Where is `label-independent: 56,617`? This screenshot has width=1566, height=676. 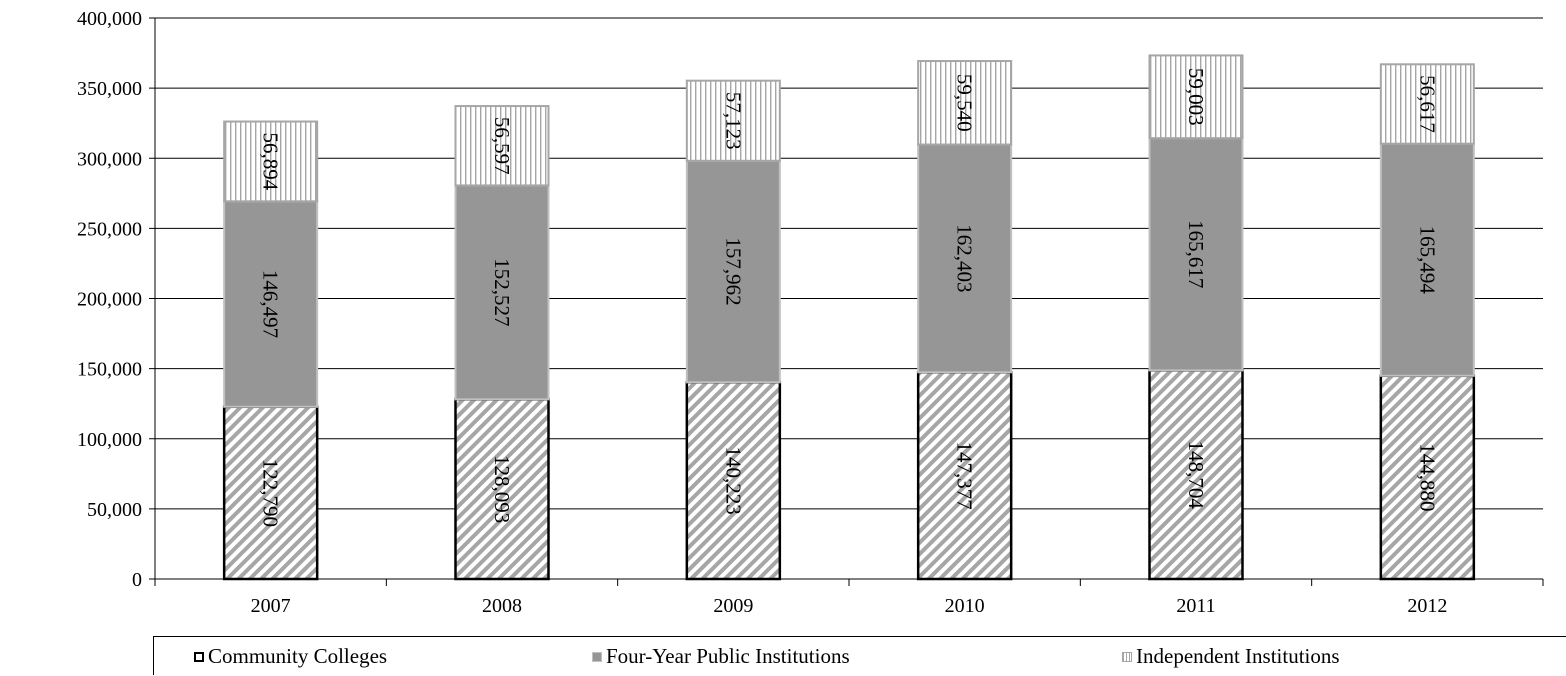 label-independent: 56,617 is located at coordinates (1427, 104).